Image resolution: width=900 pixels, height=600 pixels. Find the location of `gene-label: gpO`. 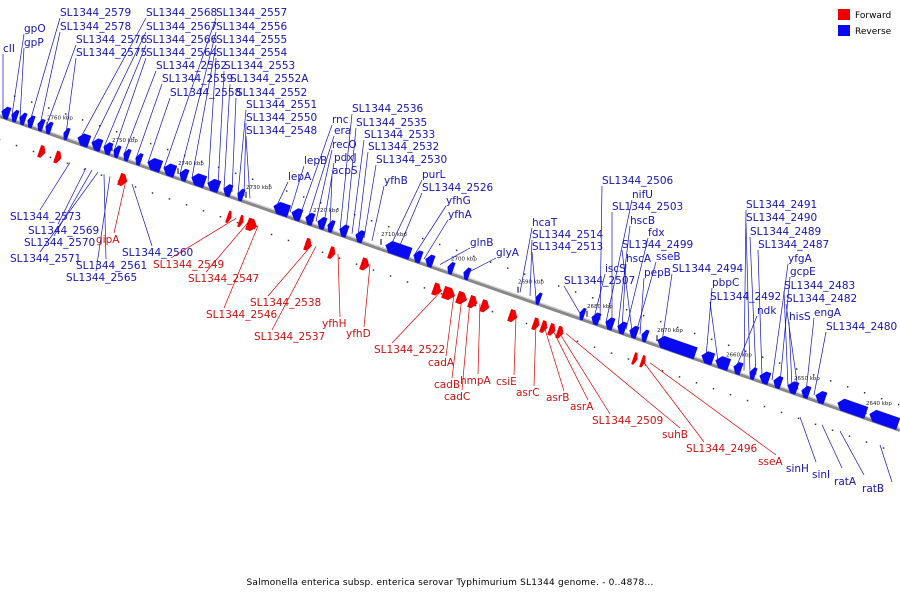

gene-label: gpO is located at coordinates (35, 29).